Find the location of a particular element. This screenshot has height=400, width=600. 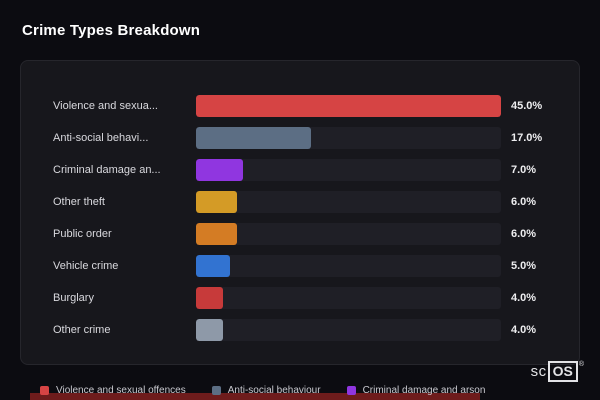

bar-row: Other crime 4.0% is located at coordinates (300, 330).